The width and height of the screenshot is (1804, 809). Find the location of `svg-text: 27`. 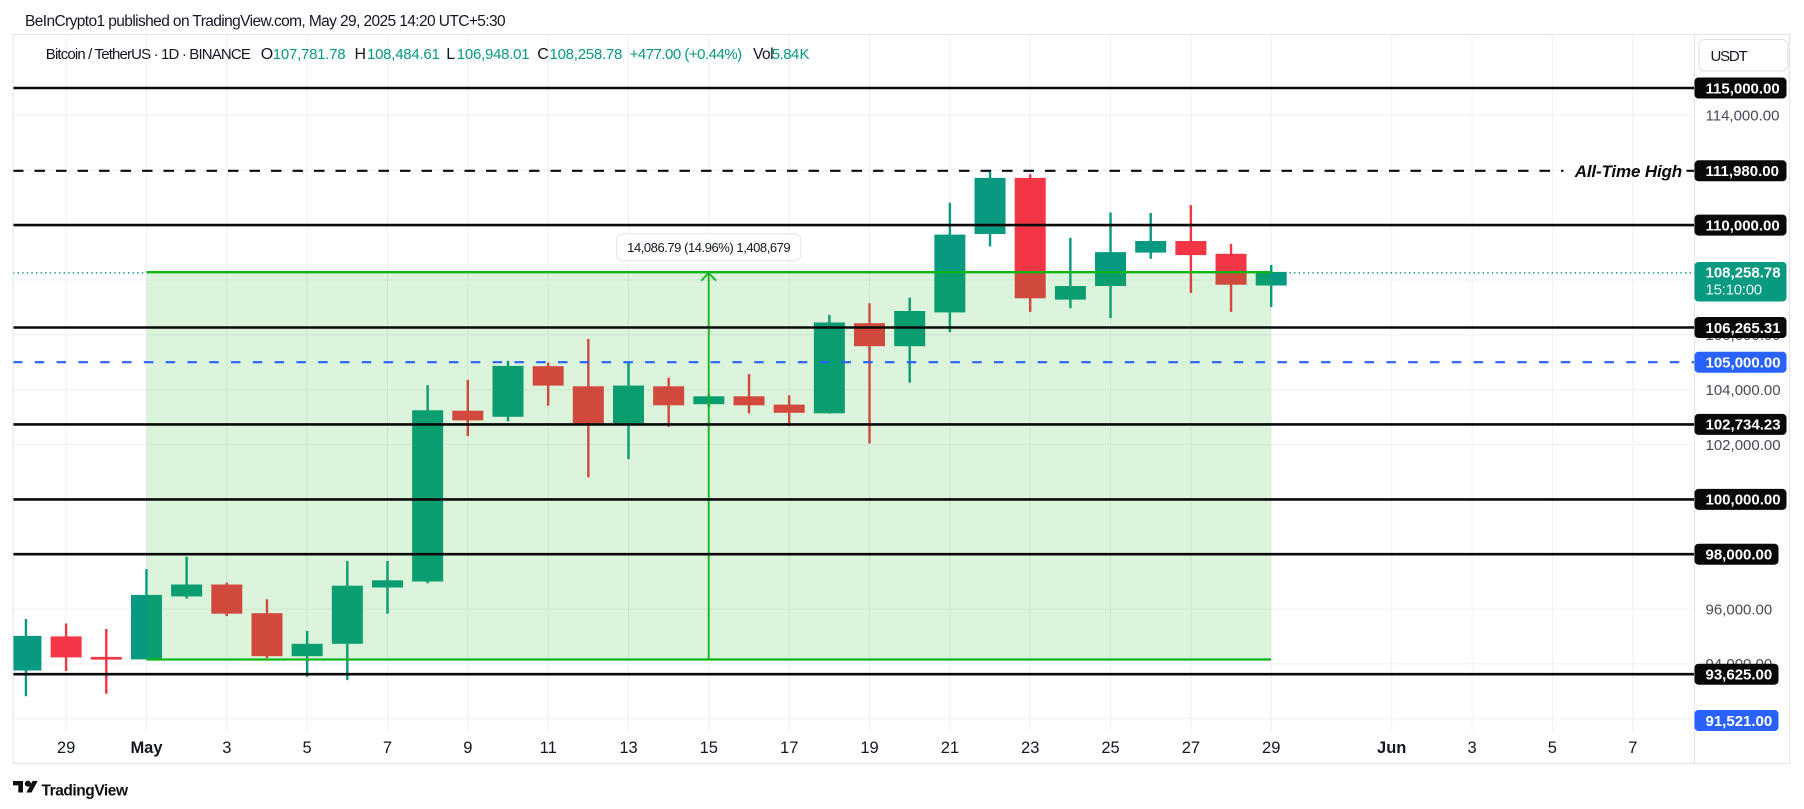

svg-text: 27 is located at coordinates (1191, 748).